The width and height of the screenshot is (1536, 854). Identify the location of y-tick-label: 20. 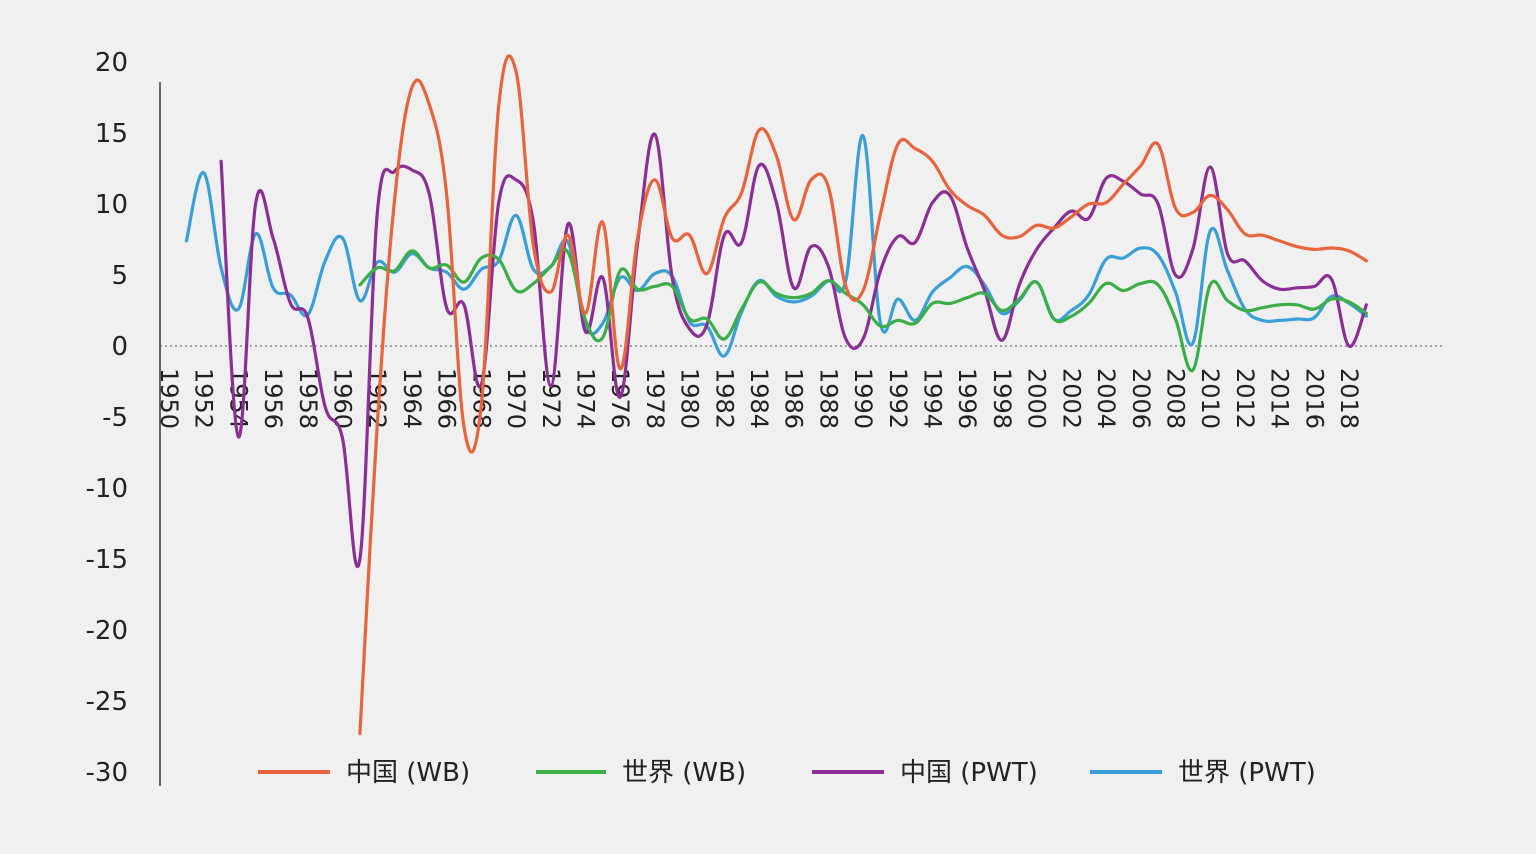
(111, 63).